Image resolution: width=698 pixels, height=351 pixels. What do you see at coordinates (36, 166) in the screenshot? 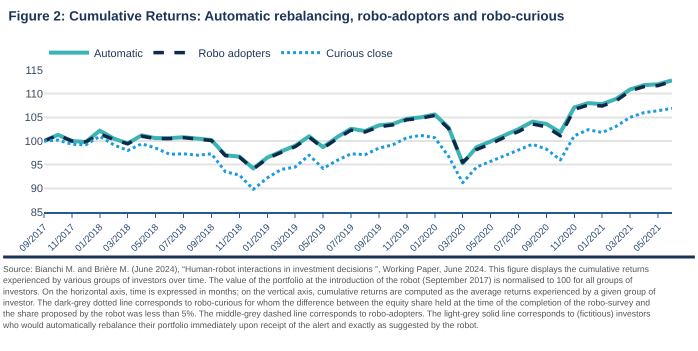
I see `y-tick-label: 95` at bounding box center [36, 166].